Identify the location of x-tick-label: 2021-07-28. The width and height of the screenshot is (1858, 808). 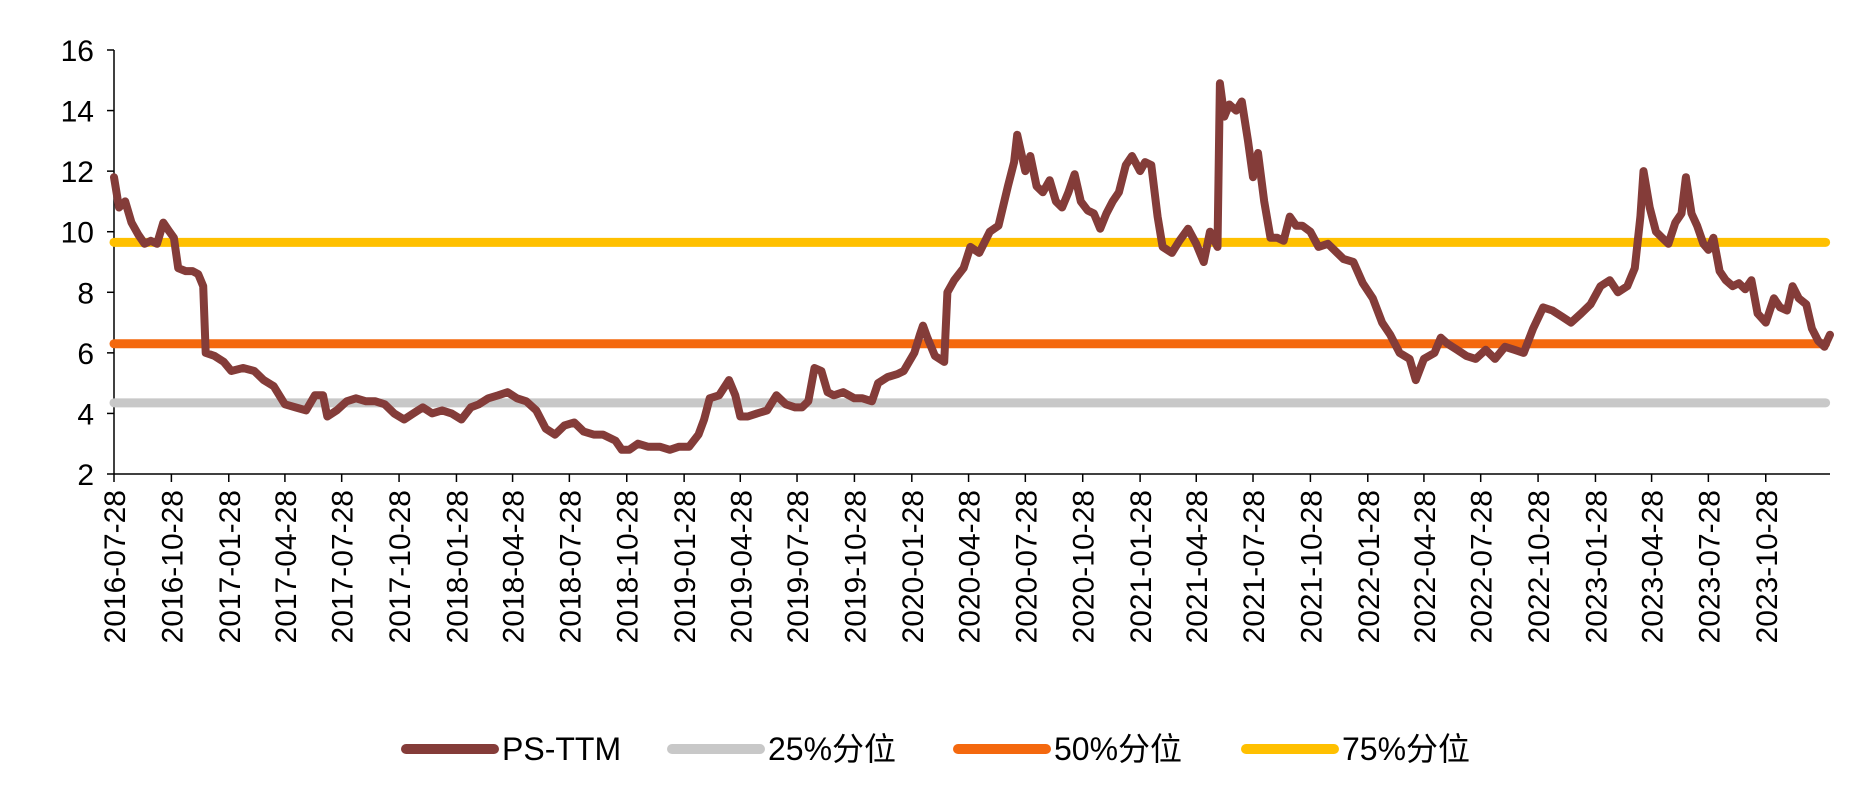
(1254, 566).